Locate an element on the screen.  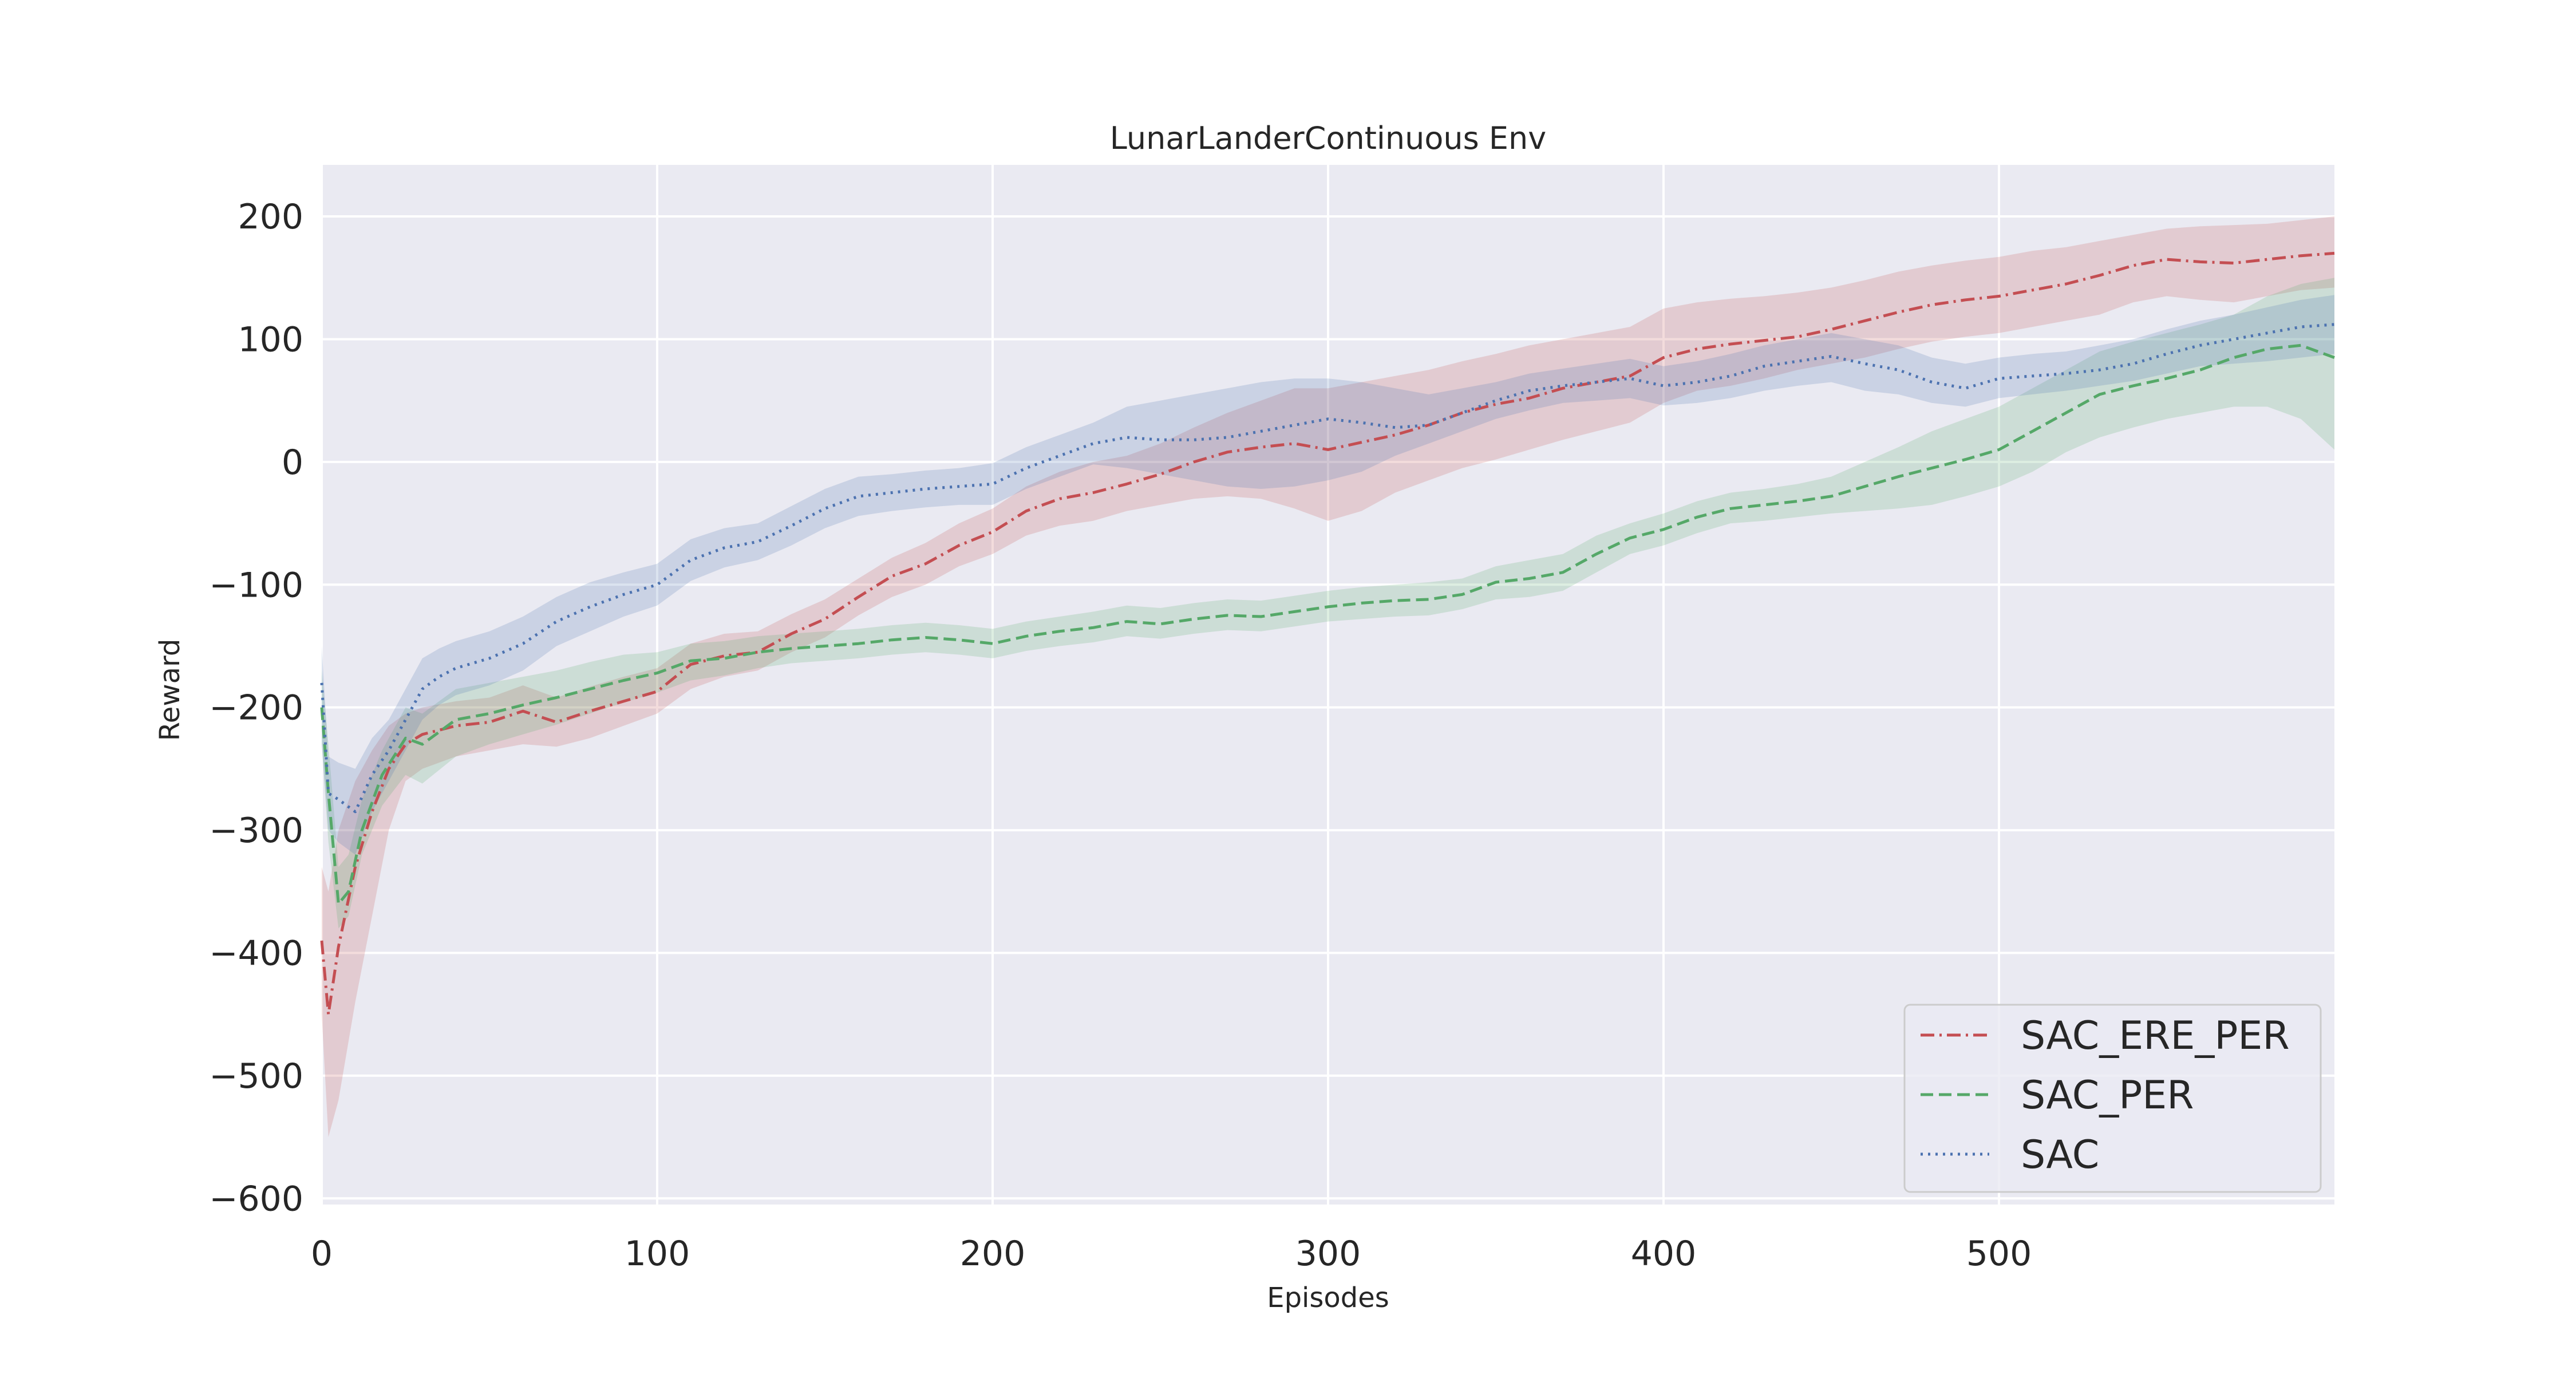
y-tick-labels: 200 100 0 −100 −200 −300 −400 −500 −600 is located at coordinates (256, 708).